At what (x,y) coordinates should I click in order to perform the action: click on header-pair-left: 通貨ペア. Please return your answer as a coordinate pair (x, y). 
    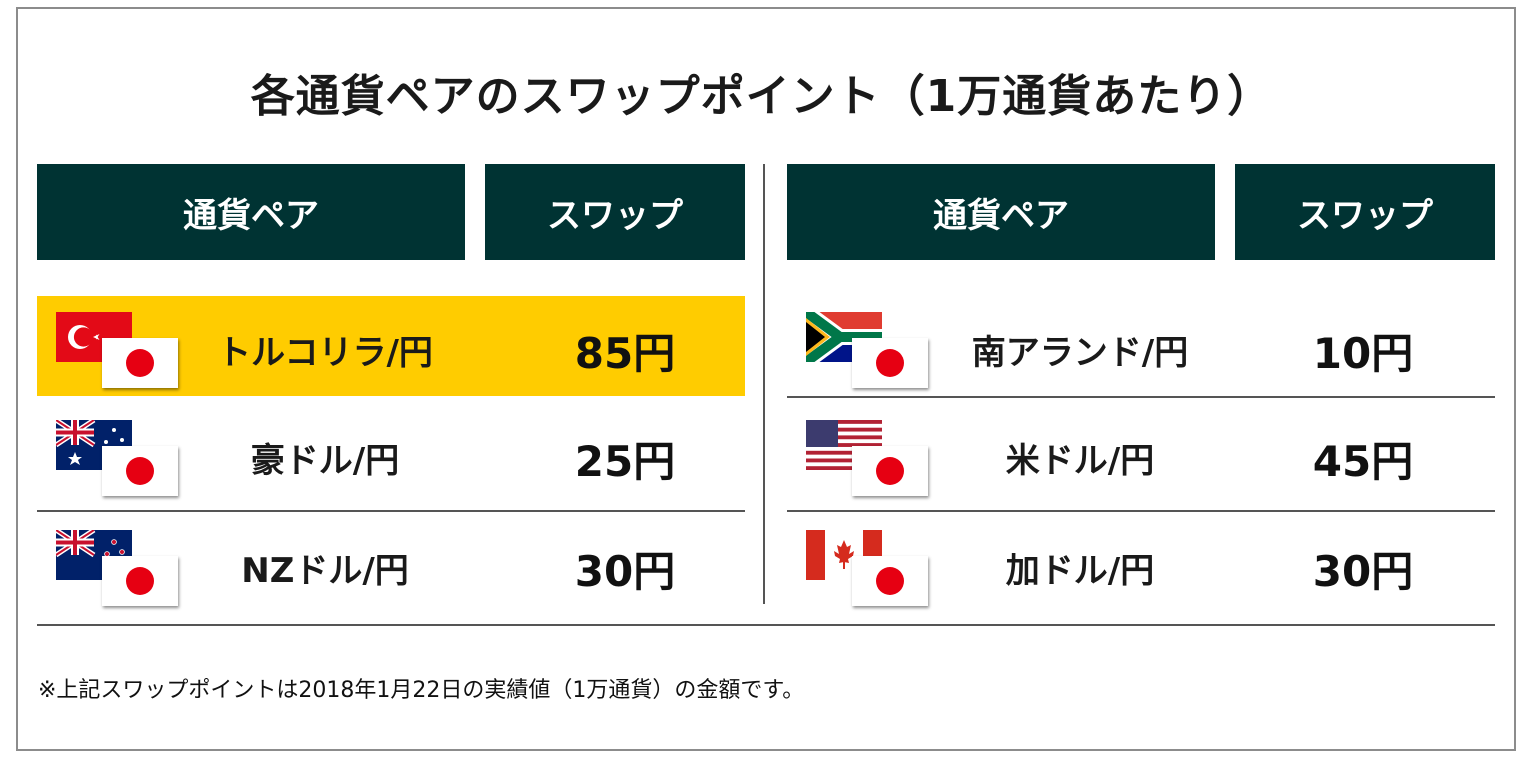
    Looking at the image, I should click on (251, 212).